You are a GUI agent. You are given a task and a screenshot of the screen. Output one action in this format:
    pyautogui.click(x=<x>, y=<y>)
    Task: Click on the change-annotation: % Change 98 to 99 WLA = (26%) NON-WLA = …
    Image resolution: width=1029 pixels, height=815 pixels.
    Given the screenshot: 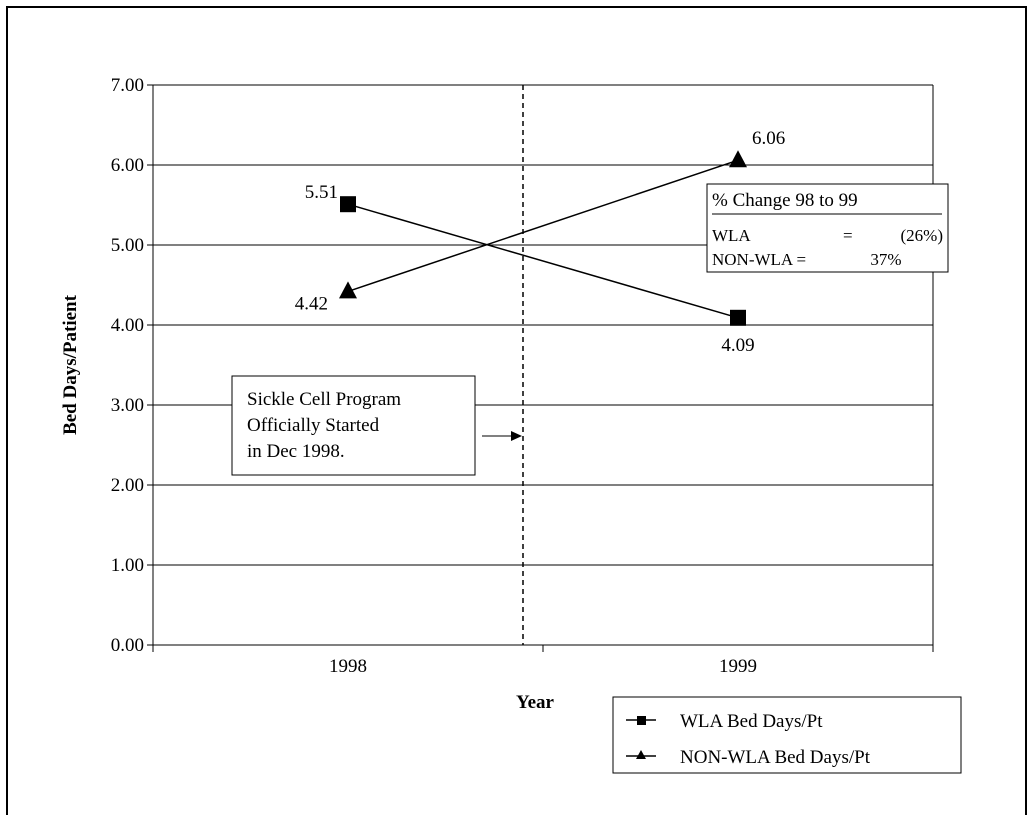 What is the action you would take?
    pyautogui.click(x=827, y=228)
    